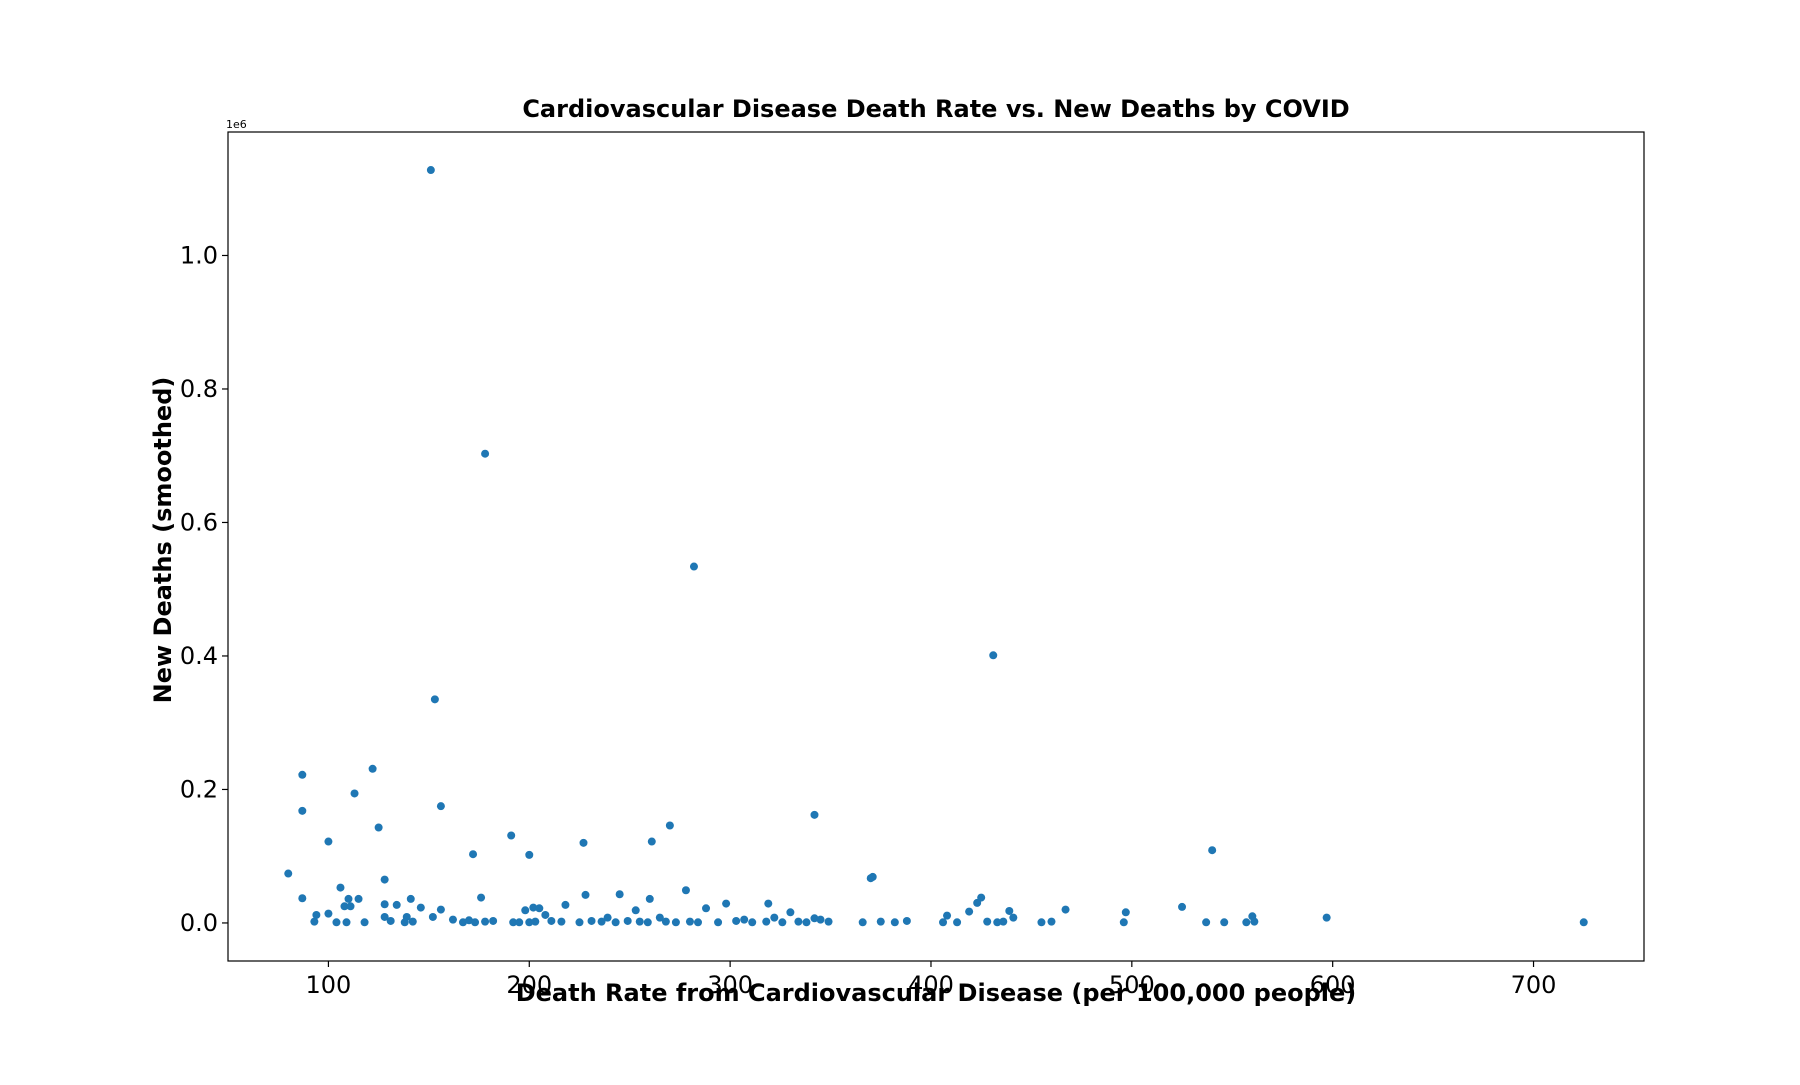  Describe the element at coordinates (199, 255) in the screenshot. I see `y-tick-label: 1.0` at that location.